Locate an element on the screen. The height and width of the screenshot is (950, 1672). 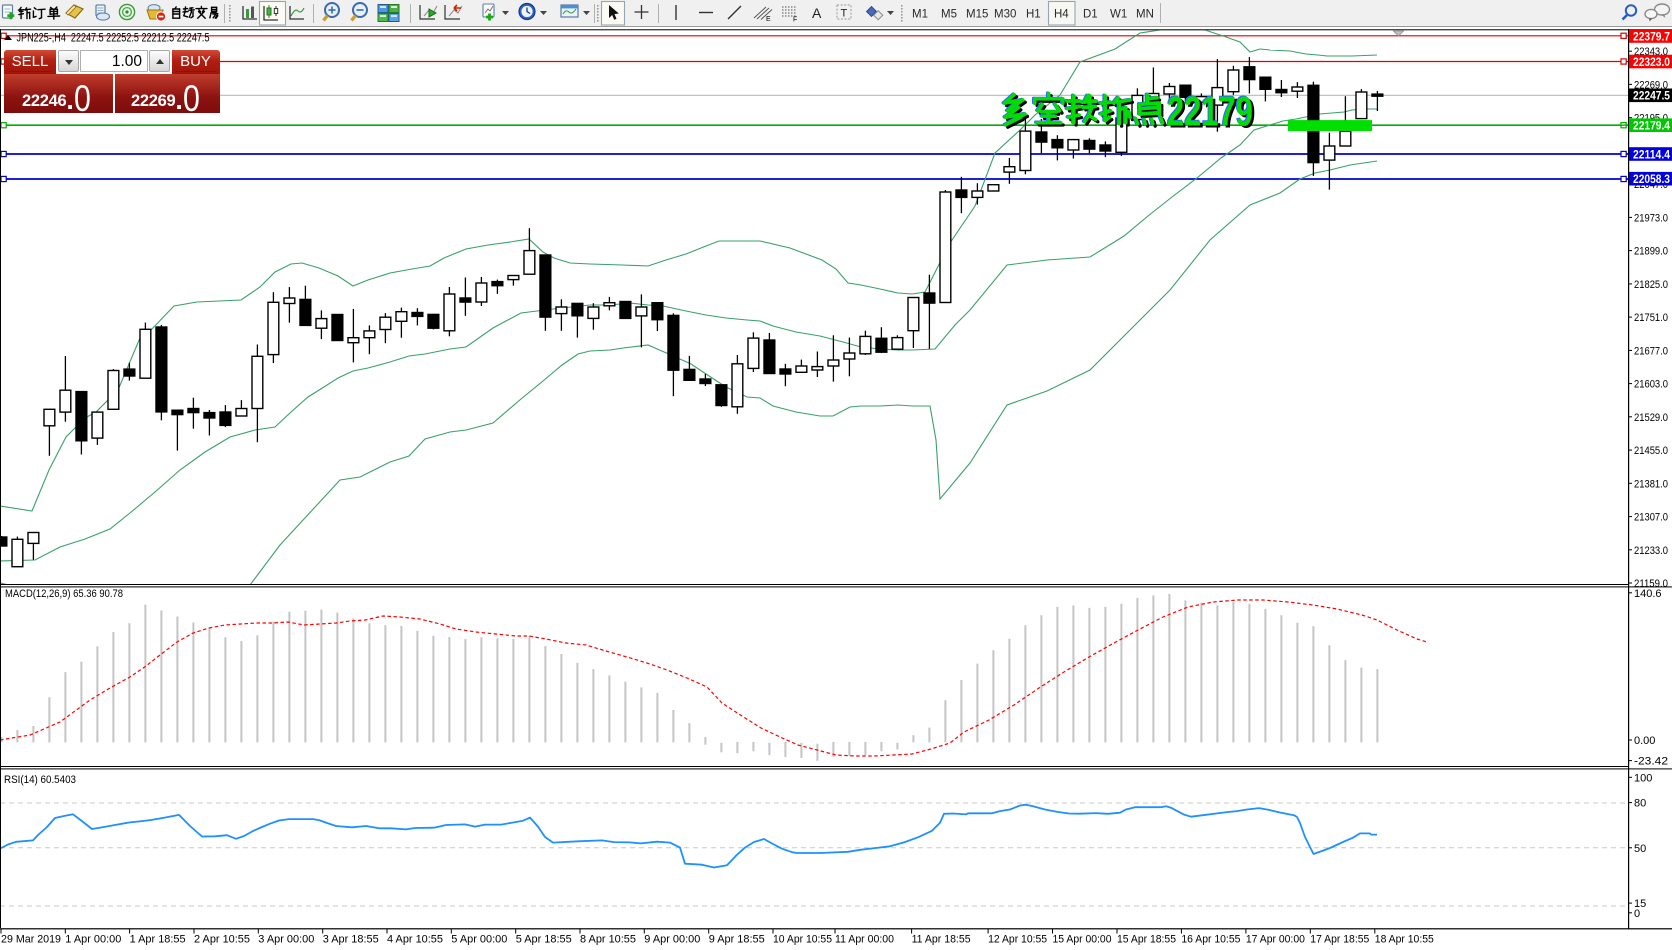
svg-text: 9 Apr 18:55 is located at coordinates (737, 940).